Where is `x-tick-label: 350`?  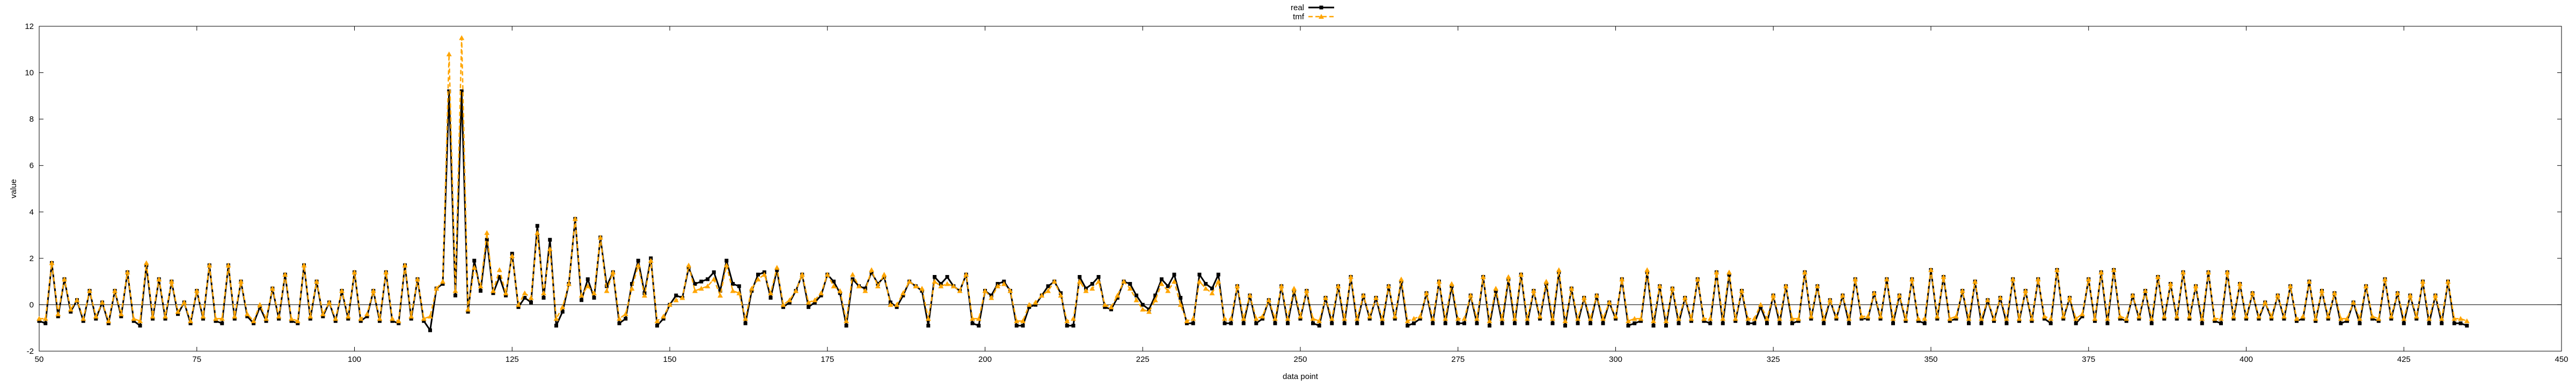 x-tick-label: 350 is located at coordinates (1930, 359).